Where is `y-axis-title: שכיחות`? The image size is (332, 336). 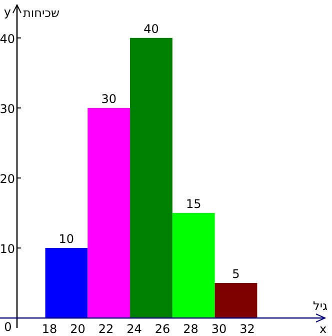
y-axis-title: שכיחות is located at coordinates (41, 13).